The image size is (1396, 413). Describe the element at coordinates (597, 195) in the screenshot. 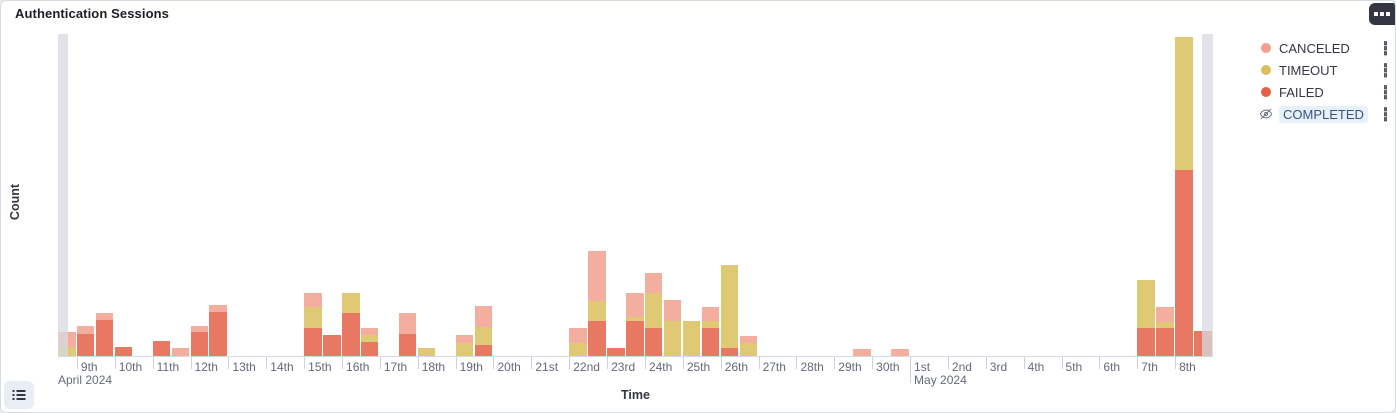

I see `bar-apr-22-pm` at that location.